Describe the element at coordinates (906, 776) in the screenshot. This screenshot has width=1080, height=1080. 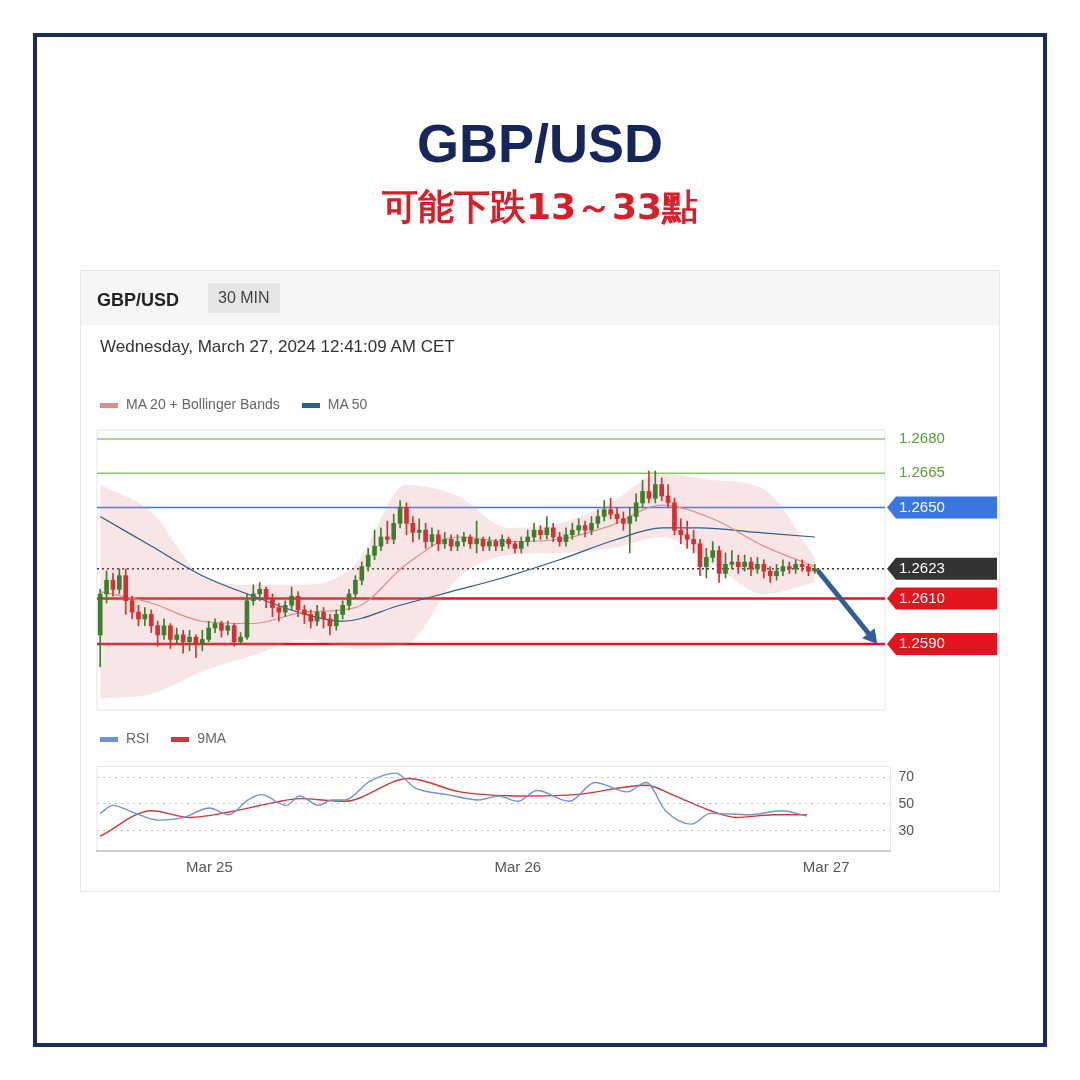
I see `y-tick-label: 70` at that location.